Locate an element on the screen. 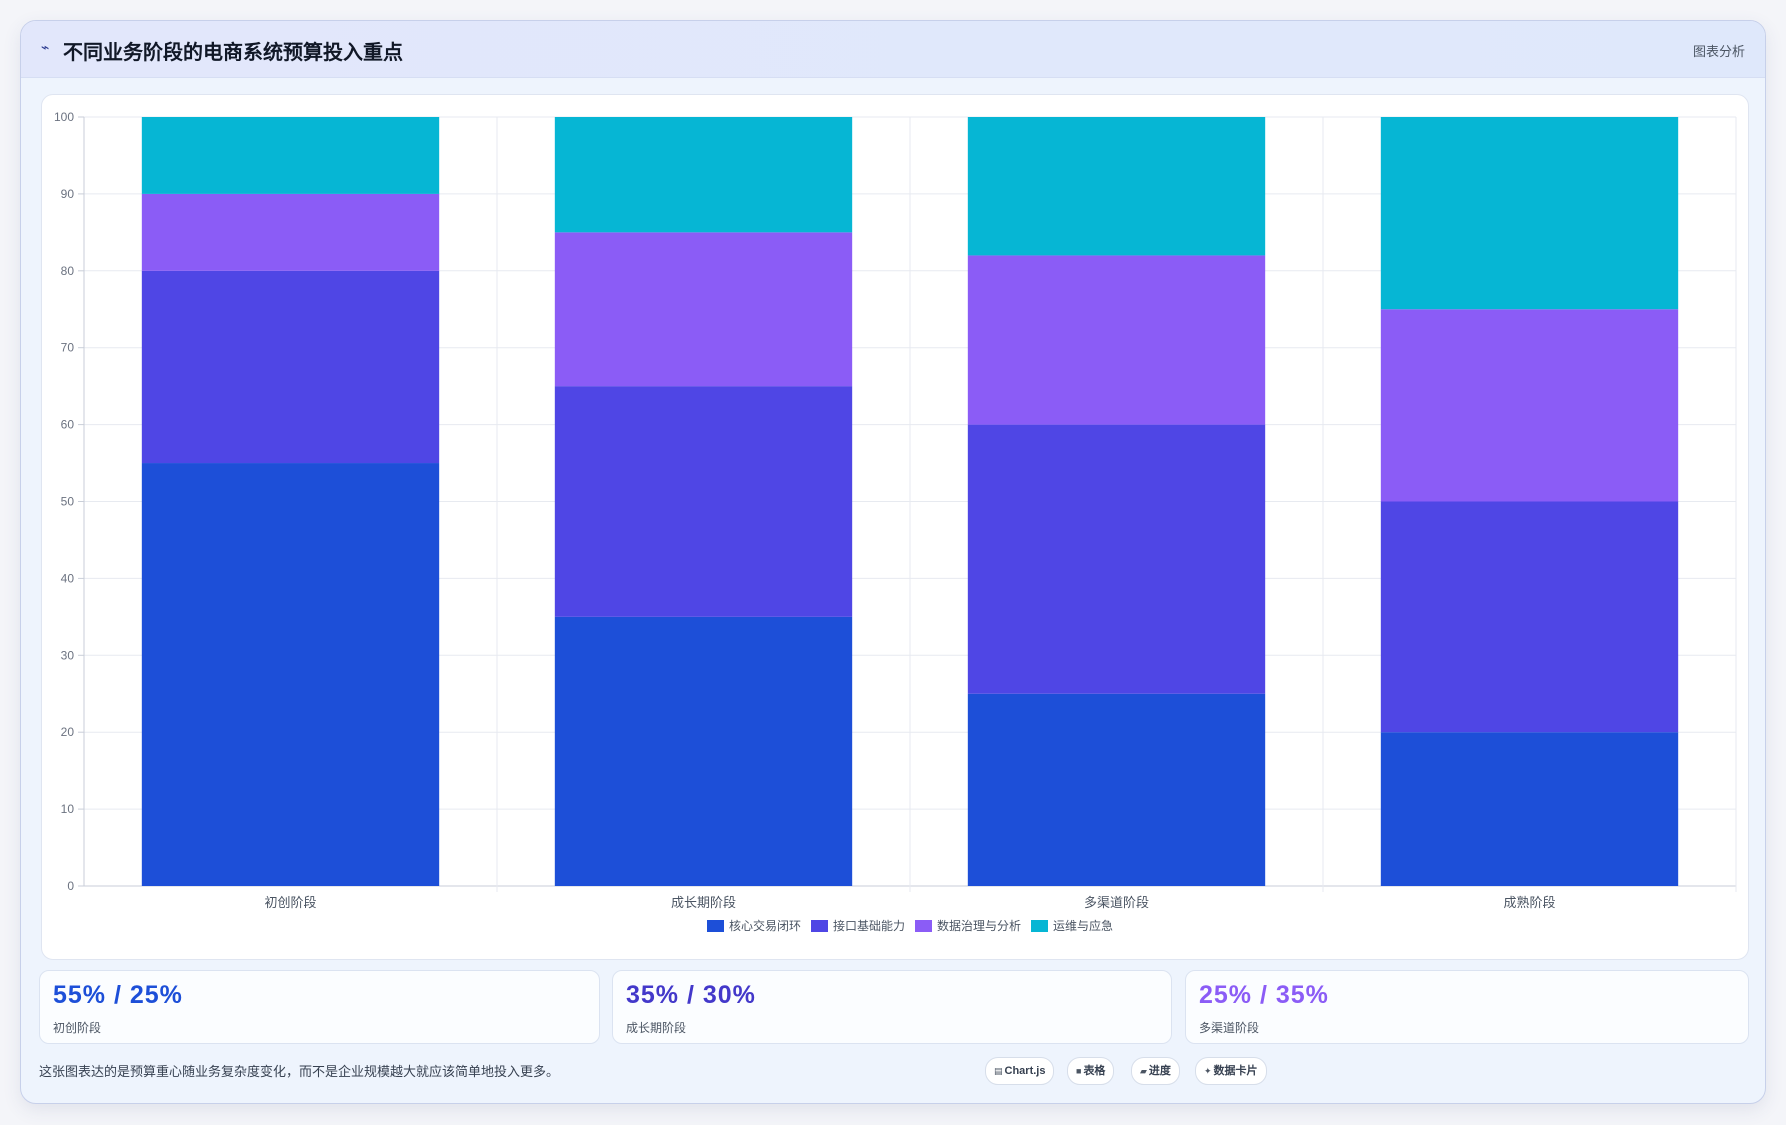 The height and width of the screenshot is (1125, 1786). tag-label: 表格 is located at coordinates (1094, 1071).